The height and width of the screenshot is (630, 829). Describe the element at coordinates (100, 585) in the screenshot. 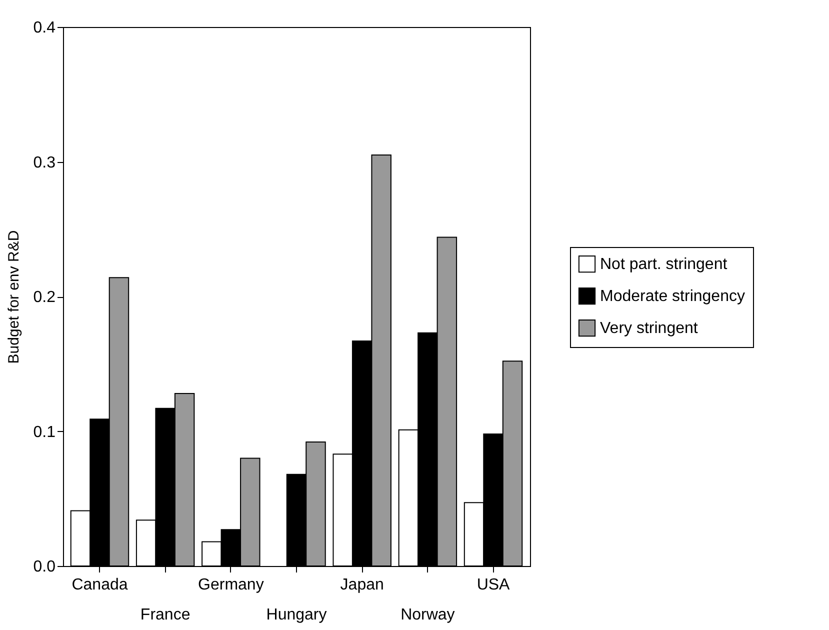

I see `x-tick-label: Canada` at that location.